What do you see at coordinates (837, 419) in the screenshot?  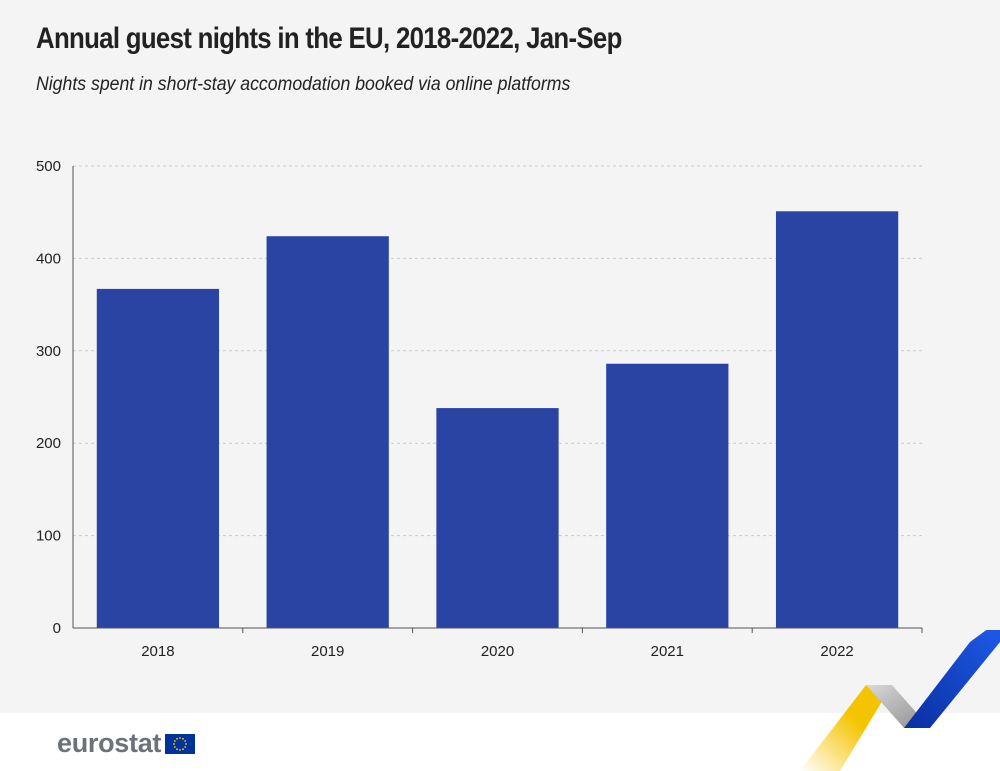 I see `bar-2022` at bounding box center [837, 419].